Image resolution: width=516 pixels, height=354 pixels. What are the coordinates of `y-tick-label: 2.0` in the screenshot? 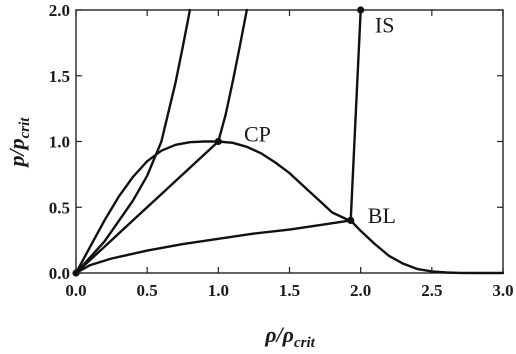 It's located at (59, 10).